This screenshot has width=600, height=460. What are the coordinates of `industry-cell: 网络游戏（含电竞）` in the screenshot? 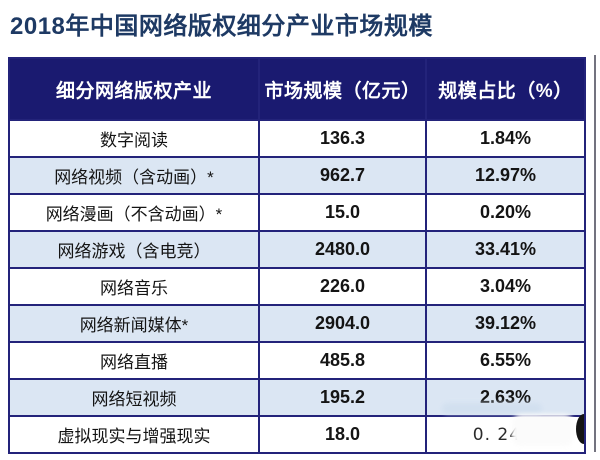 It's located at (134, 249).